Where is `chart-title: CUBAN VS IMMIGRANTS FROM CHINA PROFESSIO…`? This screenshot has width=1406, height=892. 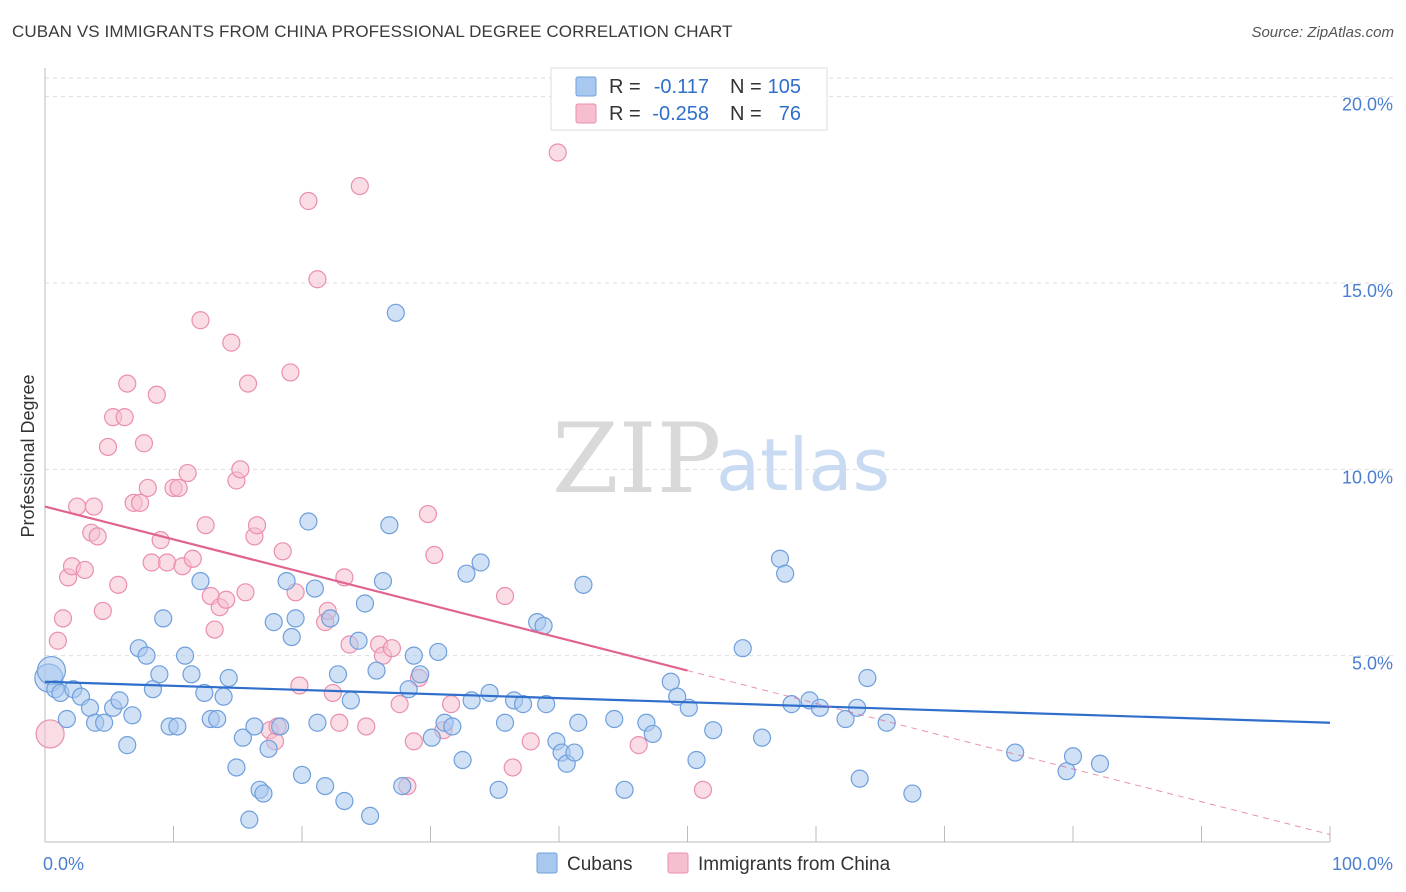
chart-title: CUBAN VS IMMIGRANTS FROM CHINA PROFESSIO… is located at coordinates (372, 31).